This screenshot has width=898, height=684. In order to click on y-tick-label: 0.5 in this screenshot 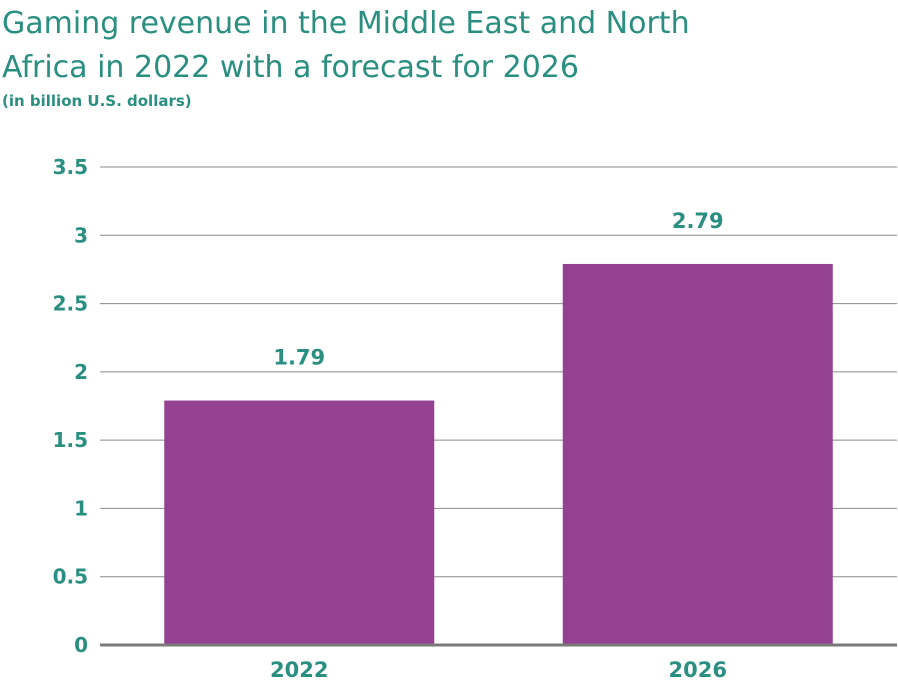, I will do `click(70, 577)`.